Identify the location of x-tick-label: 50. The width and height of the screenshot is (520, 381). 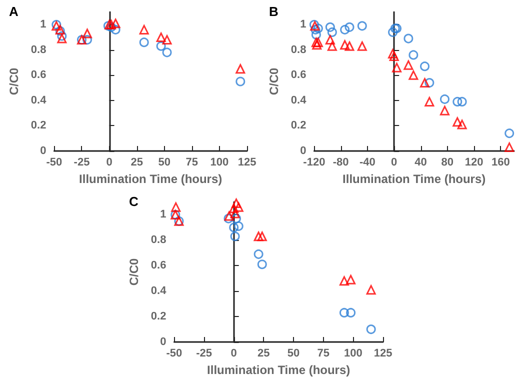
(293, 354).